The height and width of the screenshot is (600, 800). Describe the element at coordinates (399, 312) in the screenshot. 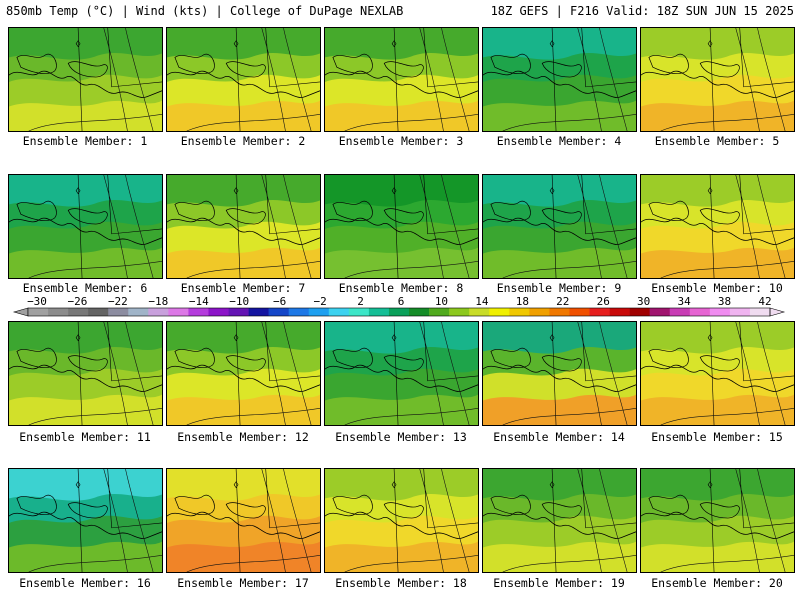

I see `temperature-colorbar` at that location.